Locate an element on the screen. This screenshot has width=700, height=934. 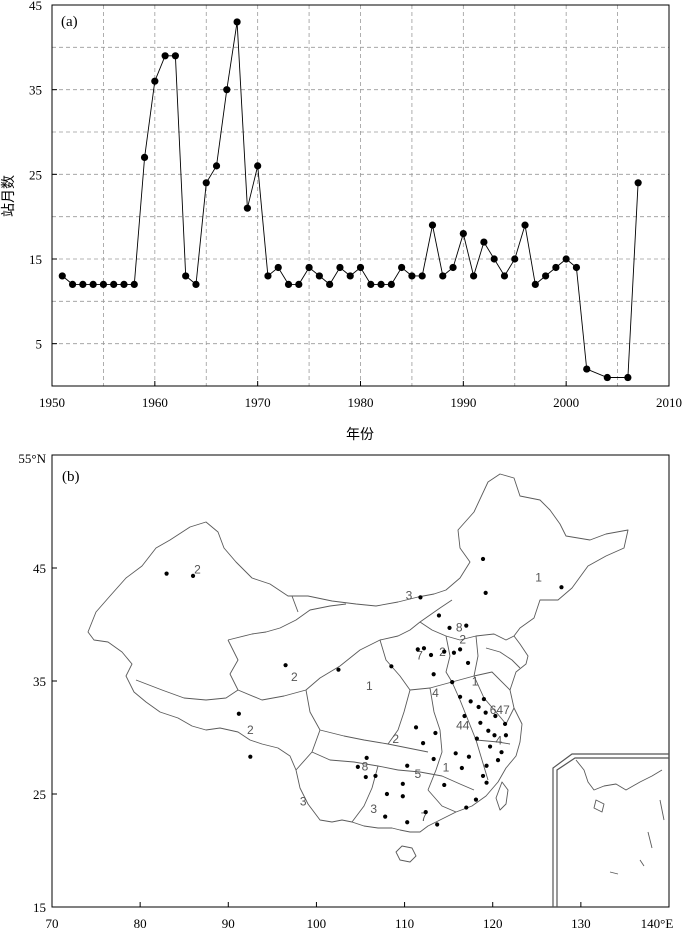
inset-coastline is located at coordinates (619, 775).